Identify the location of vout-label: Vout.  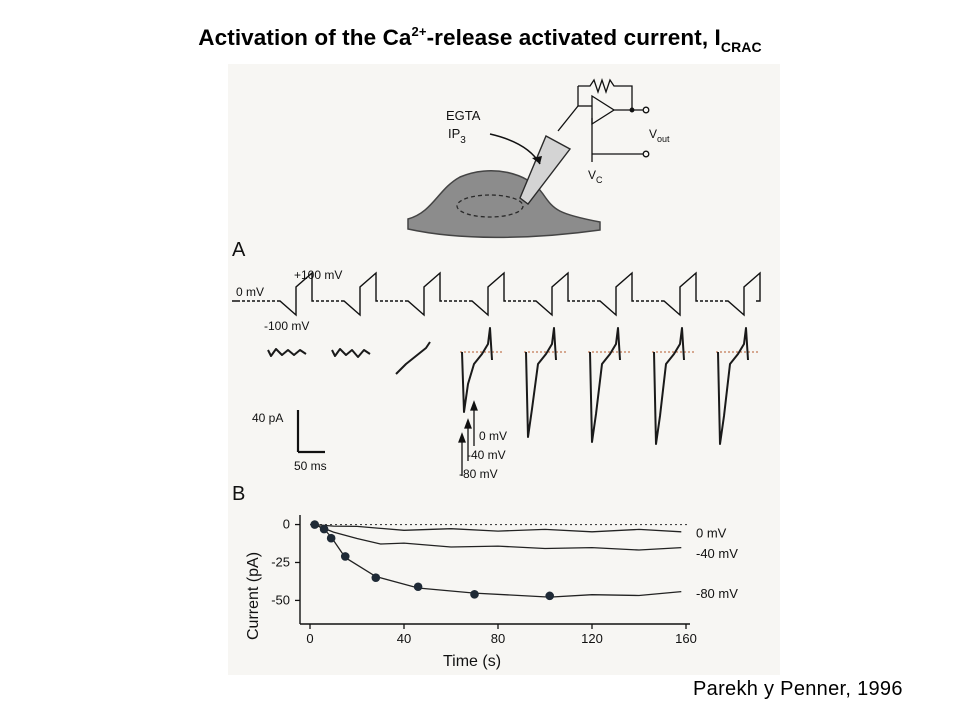
(659, 135).